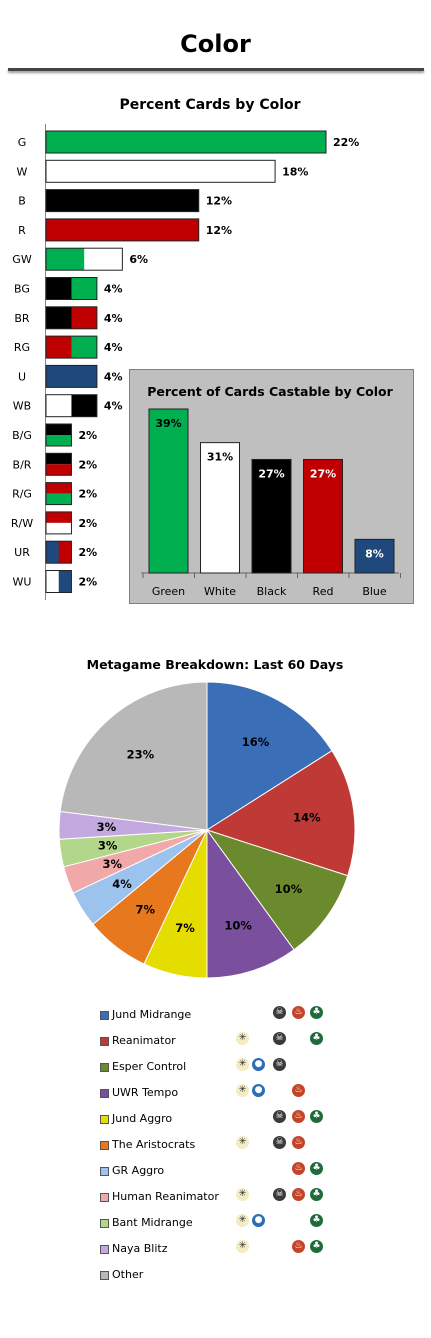 This screenshot has width=431, height=1338. What do you see at coordinates (346, 142) in the screenshot?
I see `data-label: 22%` at bounding box center [346, 142].